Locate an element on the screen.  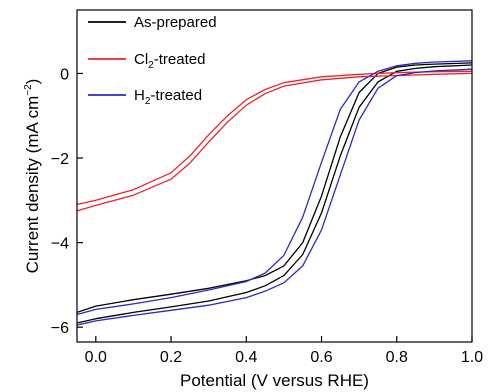
x-tick-label: 0.4 is located at coordinates (246, 357).